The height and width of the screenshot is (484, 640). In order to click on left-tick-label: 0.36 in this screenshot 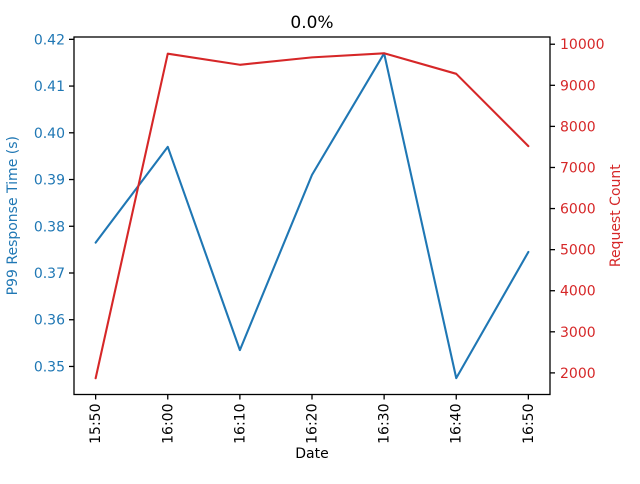, I will do `click(49, 321)`.